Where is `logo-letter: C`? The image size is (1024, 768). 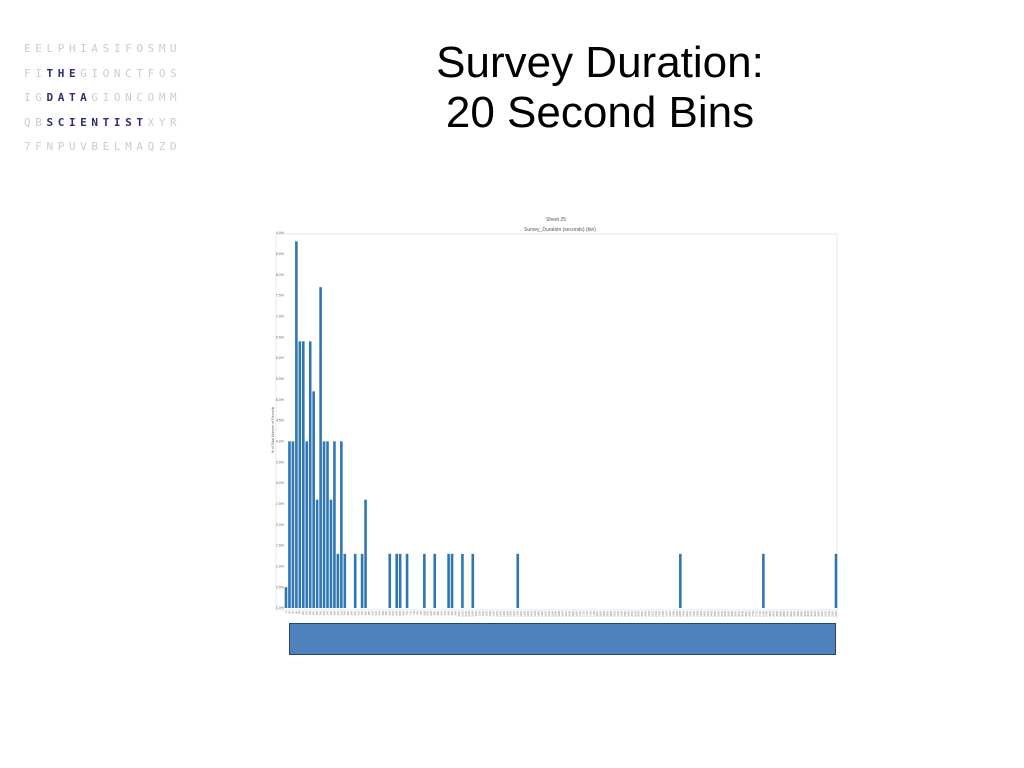
logo-letter: C is located at coordinates (142, 97).